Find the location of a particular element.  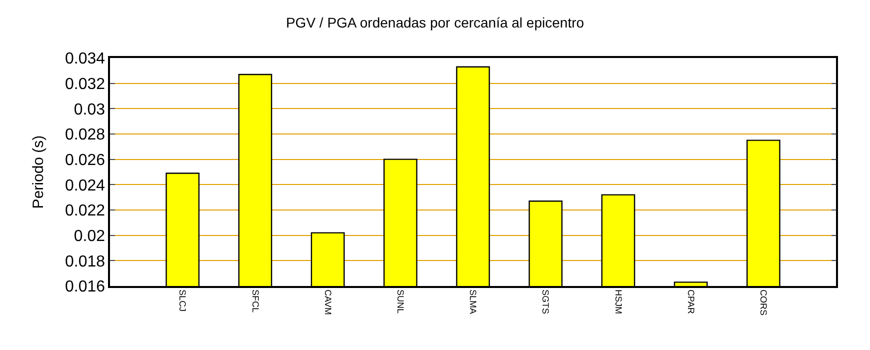

x-tick-label: HSJM is located at coordinates (618, 302).